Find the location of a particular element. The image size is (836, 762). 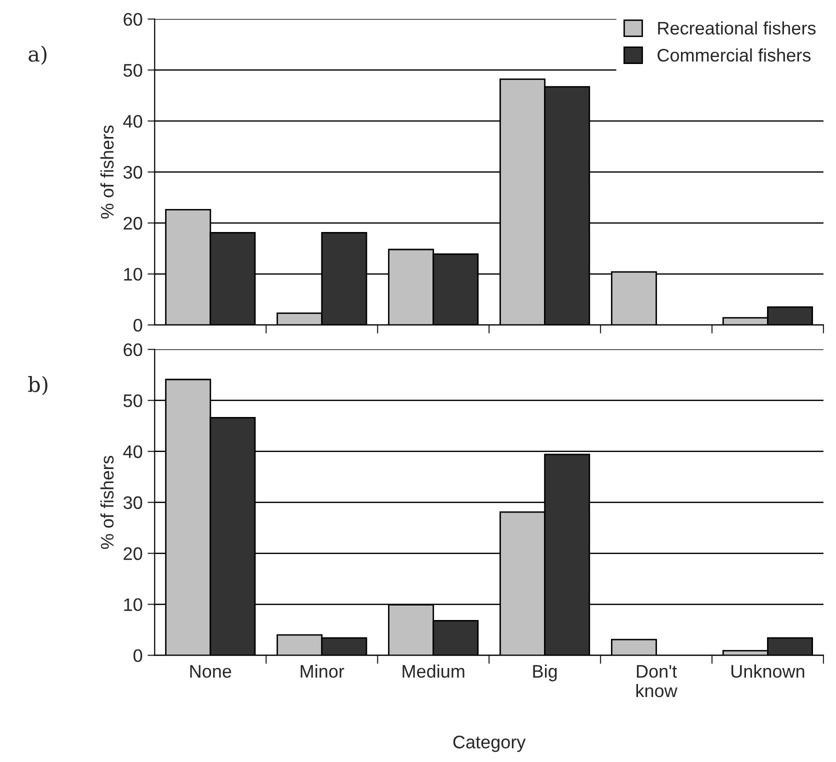

x-tick-label: None is located at coordinates (211, 671).